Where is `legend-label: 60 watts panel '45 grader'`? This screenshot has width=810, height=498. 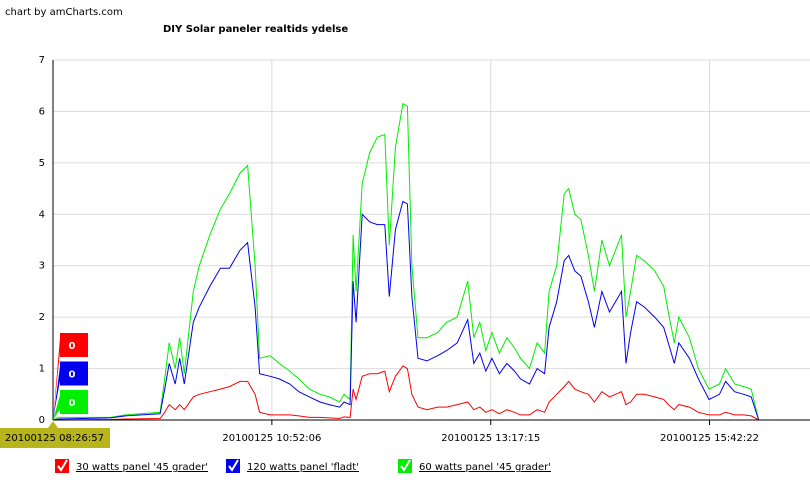 legend-label: 60 watts panel '45 grader' is located at coordinates (485, 467).